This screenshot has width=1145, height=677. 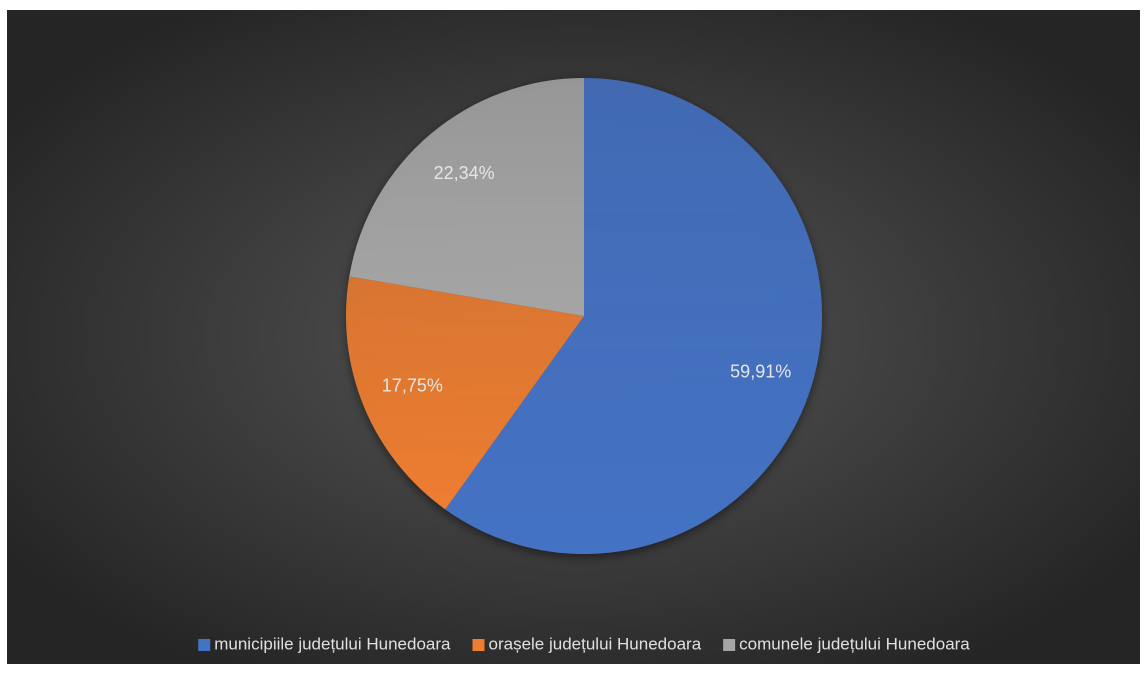 What do you see at coordinates (332, 643) in the screenshot?
I see `legend-label: municipiile județului Hunedoara` at bounding box center [332, 643].